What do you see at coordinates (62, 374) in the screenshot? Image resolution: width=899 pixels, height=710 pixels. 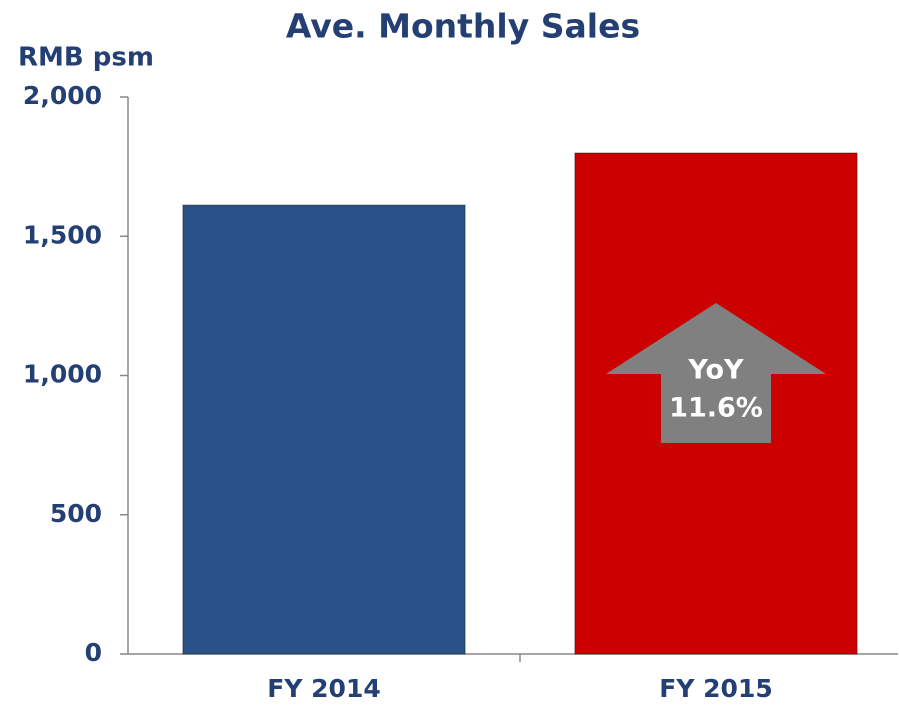 I see `y-tick-label: 1,000` at bounding box center [62, 374].